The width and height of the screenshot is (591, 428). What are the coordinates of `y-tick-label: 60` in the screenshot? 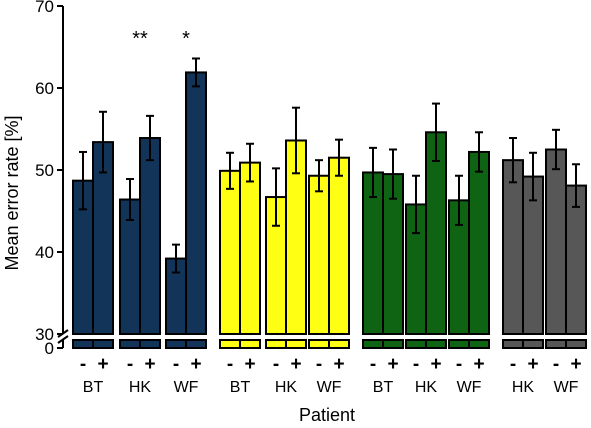 It's located at (44, 88).